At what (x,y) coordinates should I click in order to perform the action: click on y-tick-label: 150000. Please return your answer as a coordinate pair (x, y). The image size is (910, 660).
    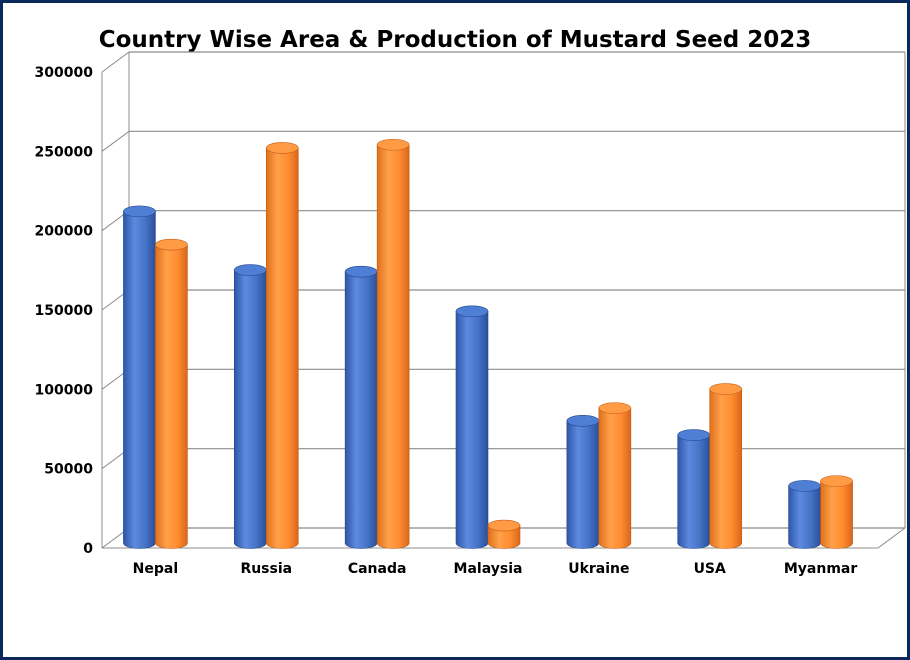
    Looking at the image, I should click on (64, 311).